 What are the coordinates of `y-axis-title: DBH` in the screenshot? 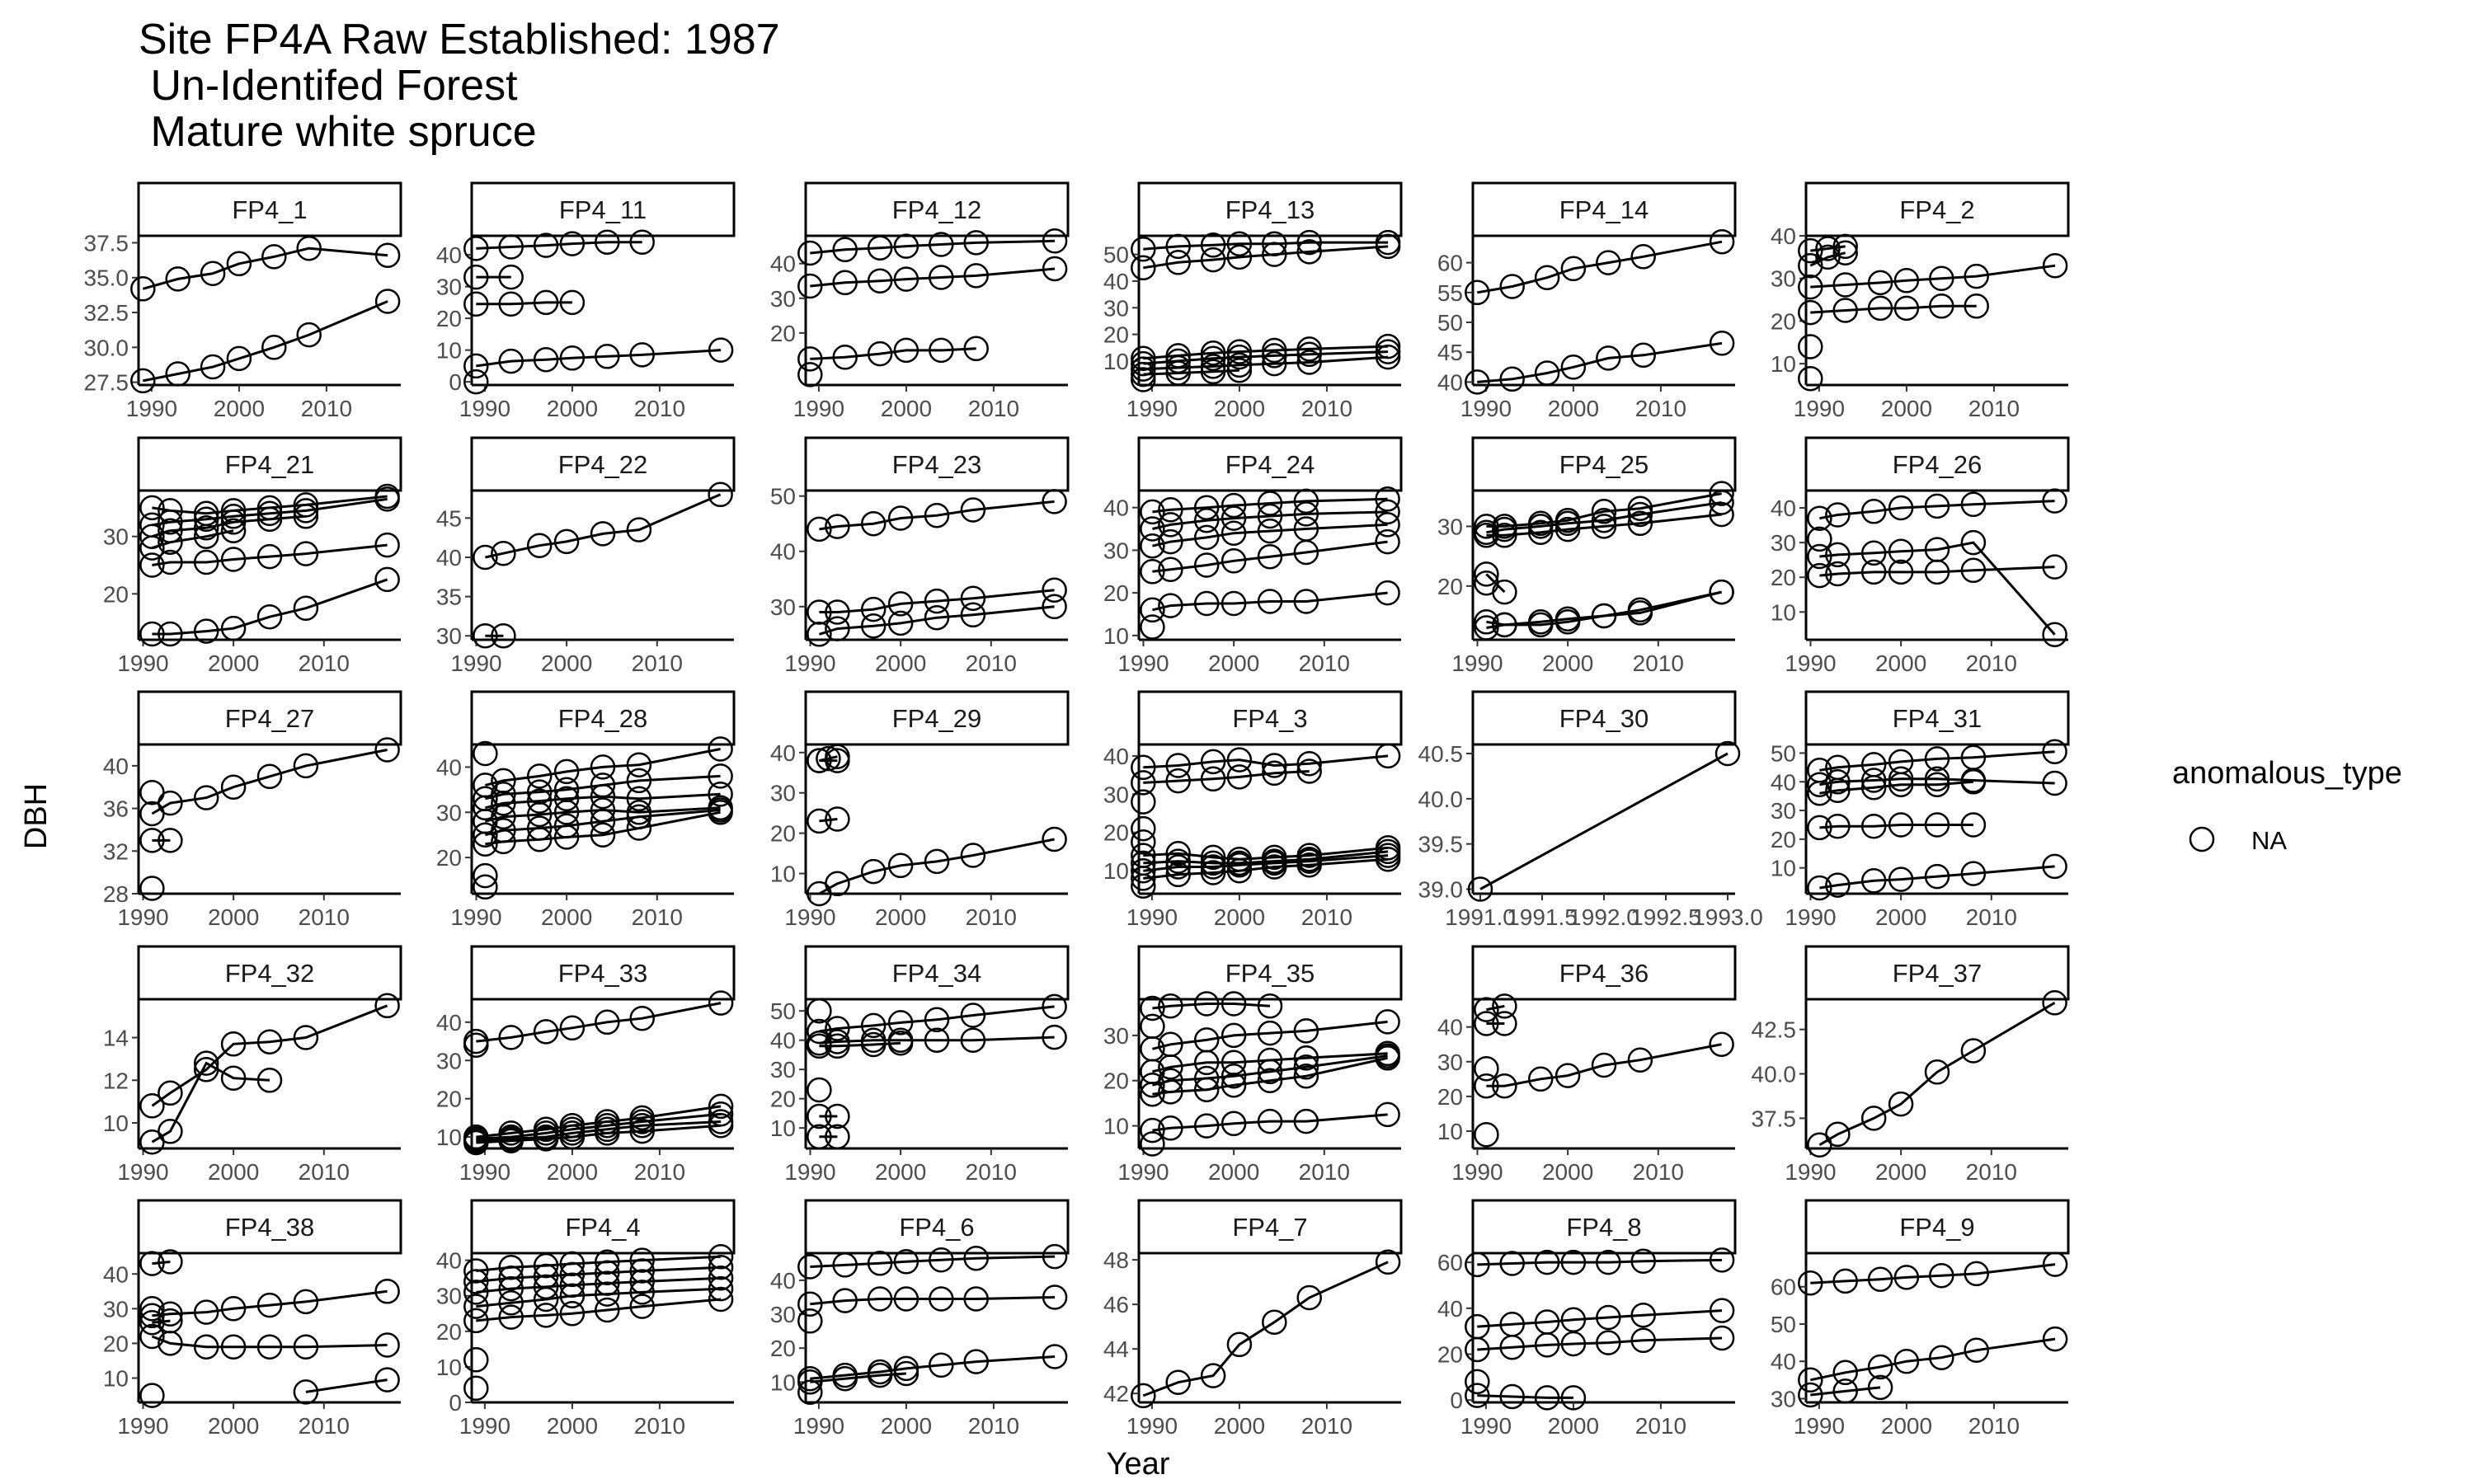 It's located at (36, 816).